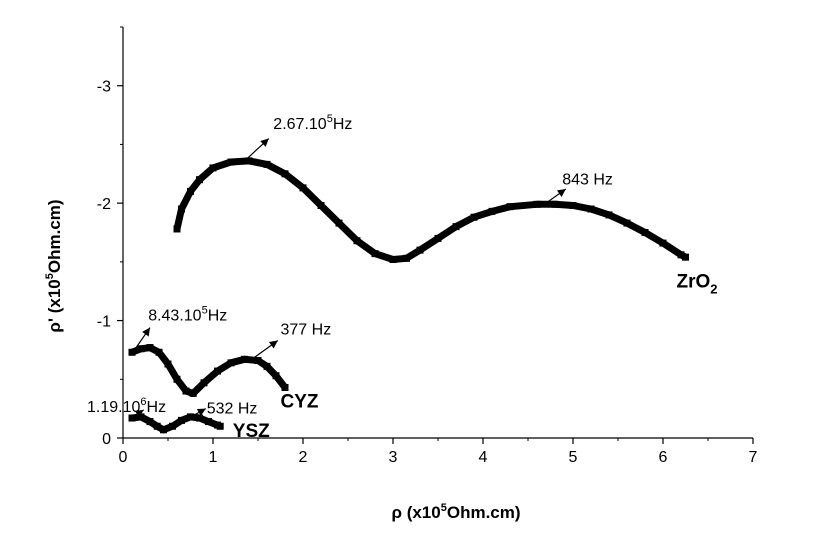  Describe the element at coordinates (753, 457) in the screenshot. I see `x-tick-label: 7` at that location.